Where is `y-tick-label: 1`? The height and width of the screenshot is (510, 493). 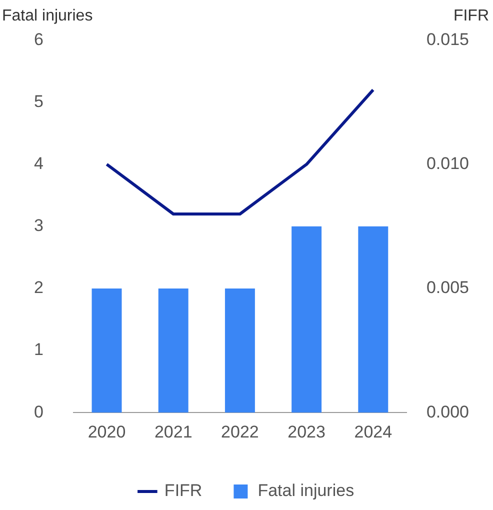 y-tick-label: 1 is located at coordinates (39, 350).